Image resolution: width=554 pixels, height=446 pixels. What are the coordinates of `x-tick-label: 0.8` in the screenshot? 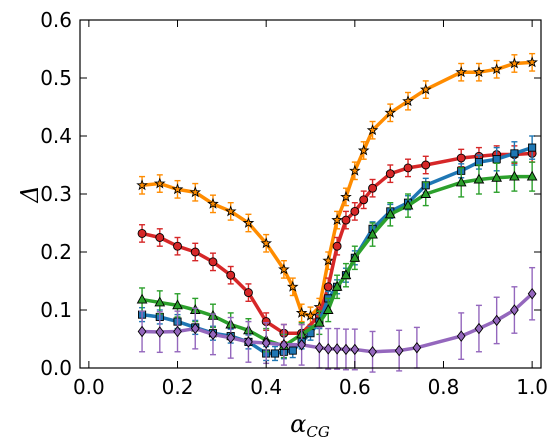 It's located at (444, 387).